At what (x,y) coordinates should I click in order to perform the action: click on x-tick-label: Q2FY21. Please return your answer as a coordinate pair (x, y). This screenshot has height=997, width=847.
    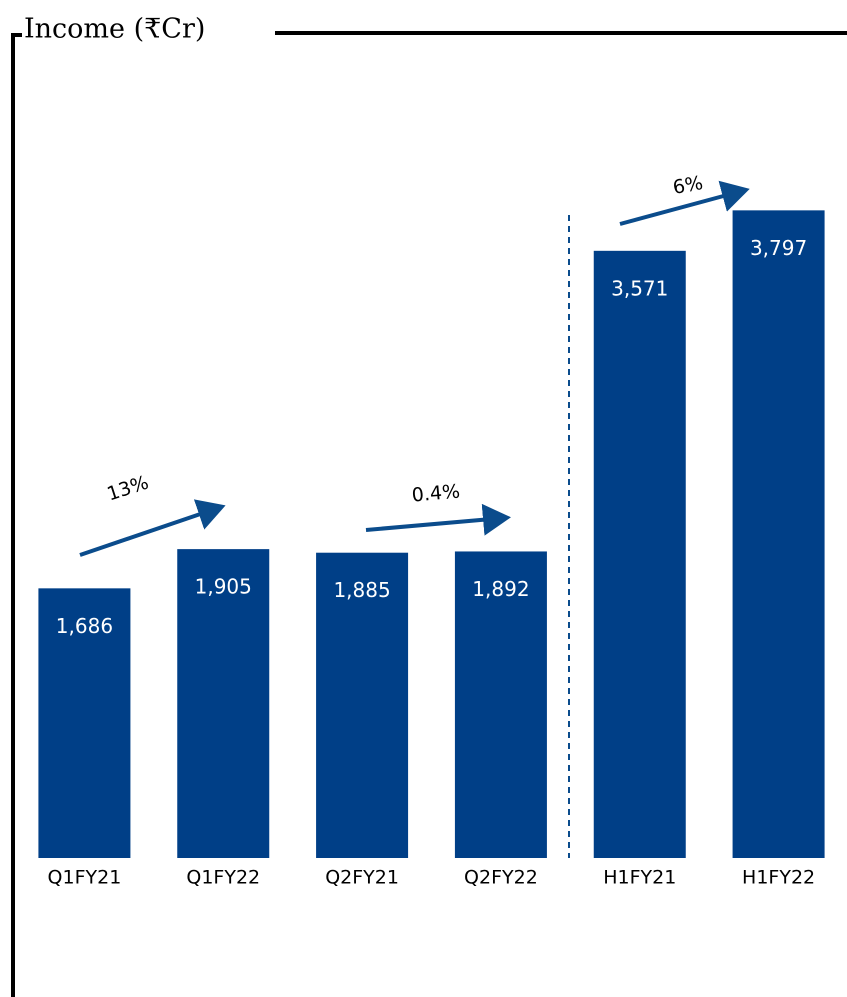
    Looking at the image, I should click on (362, 878).